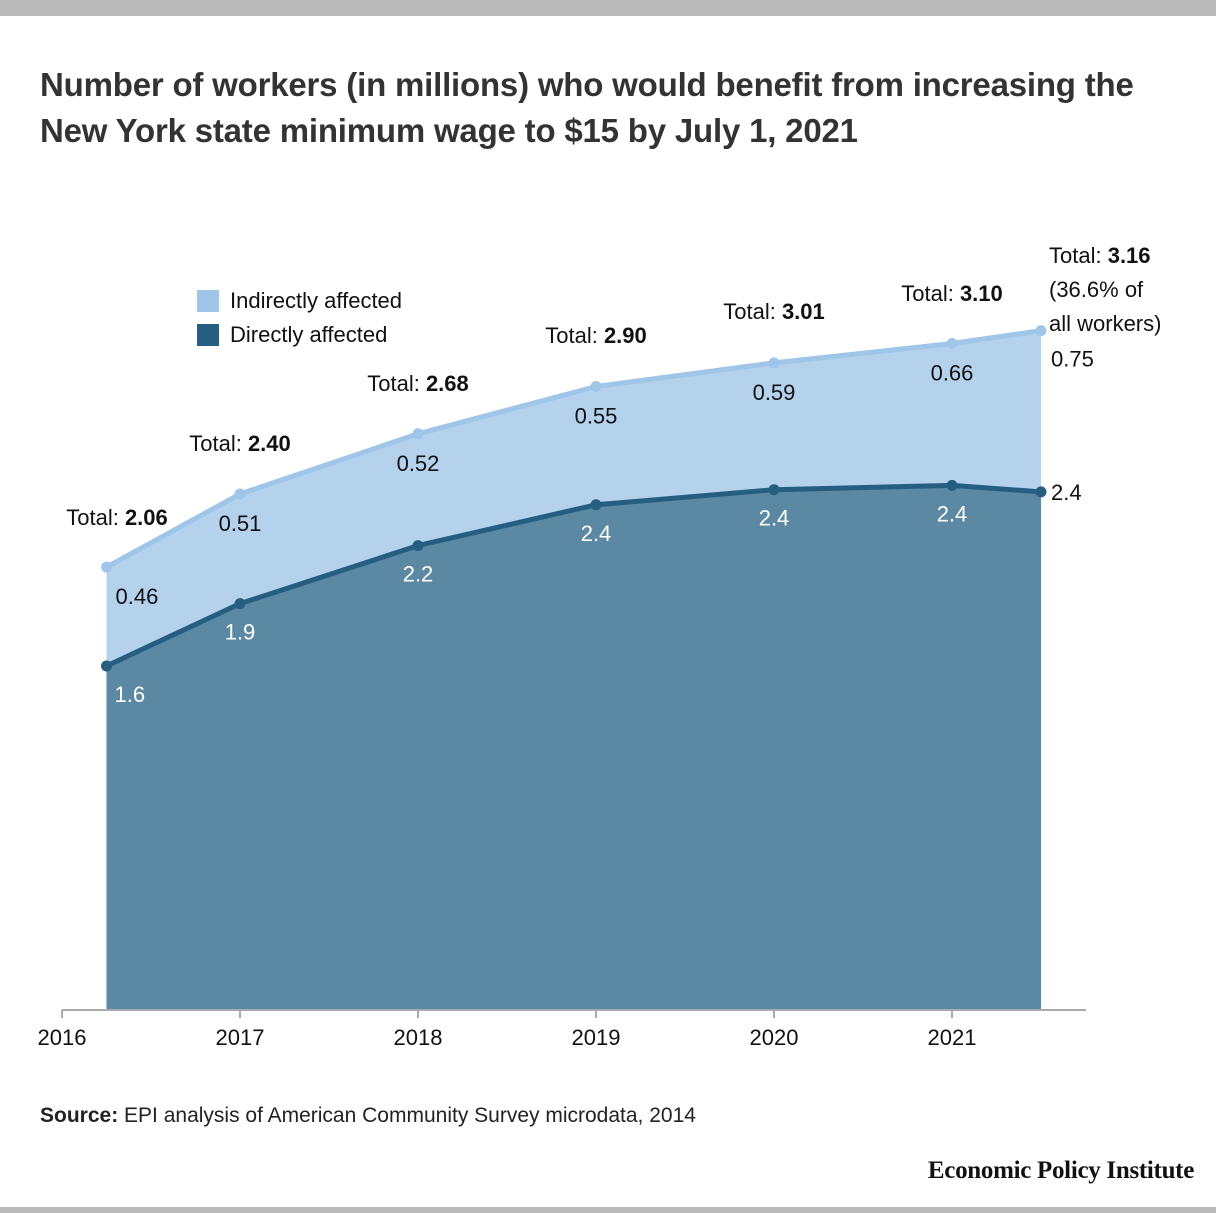 The height and width of the screenshot is (1213, 1216). I want to click on legend-item-directly-affected: Directly affected, so click(299, 335).